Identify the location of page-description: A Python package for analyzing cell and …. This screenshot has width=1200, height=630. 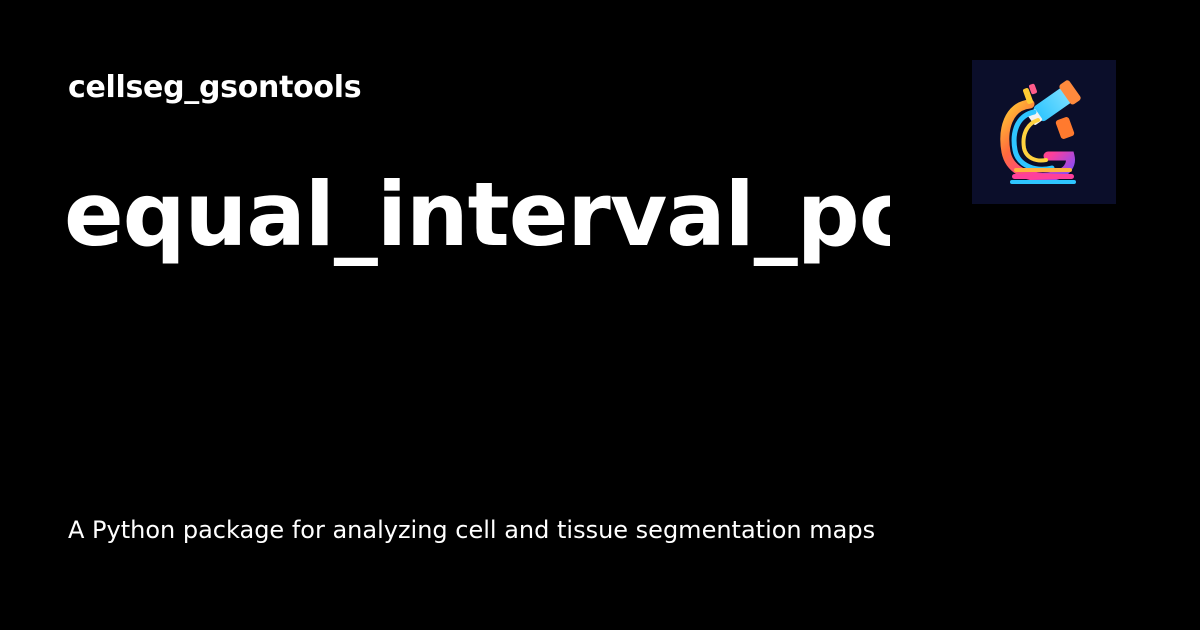
(472, 530).